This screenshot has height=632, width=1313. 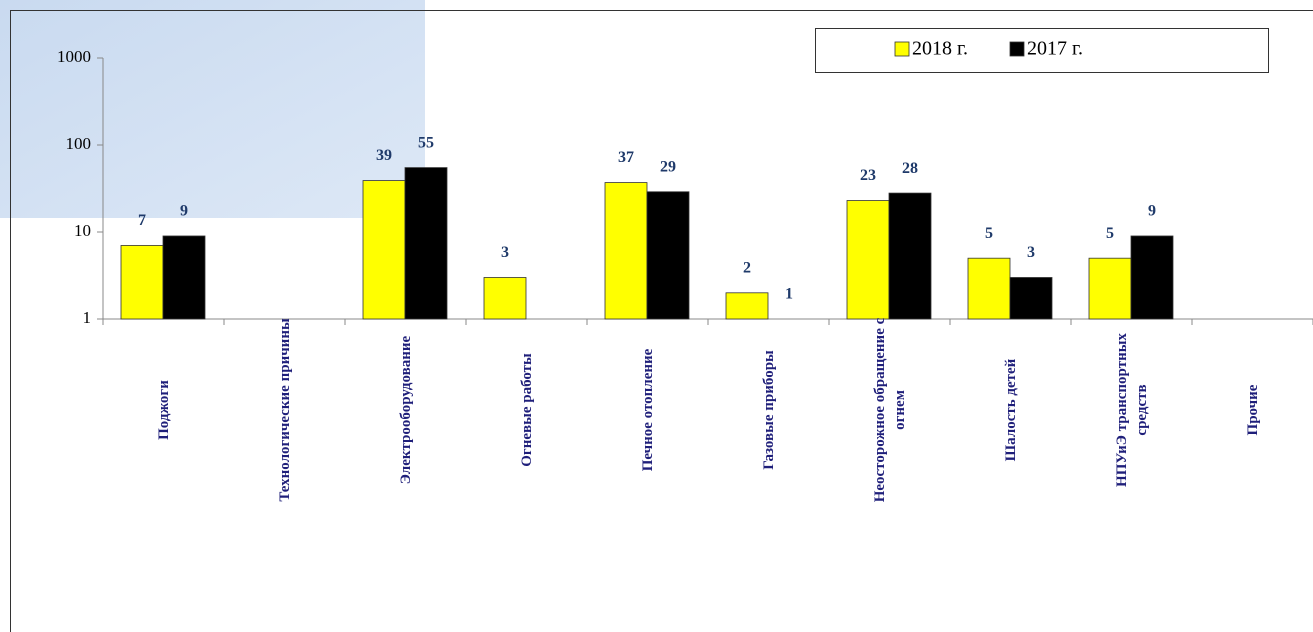 I want to click on x-tick-label: Неосторожное обращение с огнем, so click(x=889, y=410).